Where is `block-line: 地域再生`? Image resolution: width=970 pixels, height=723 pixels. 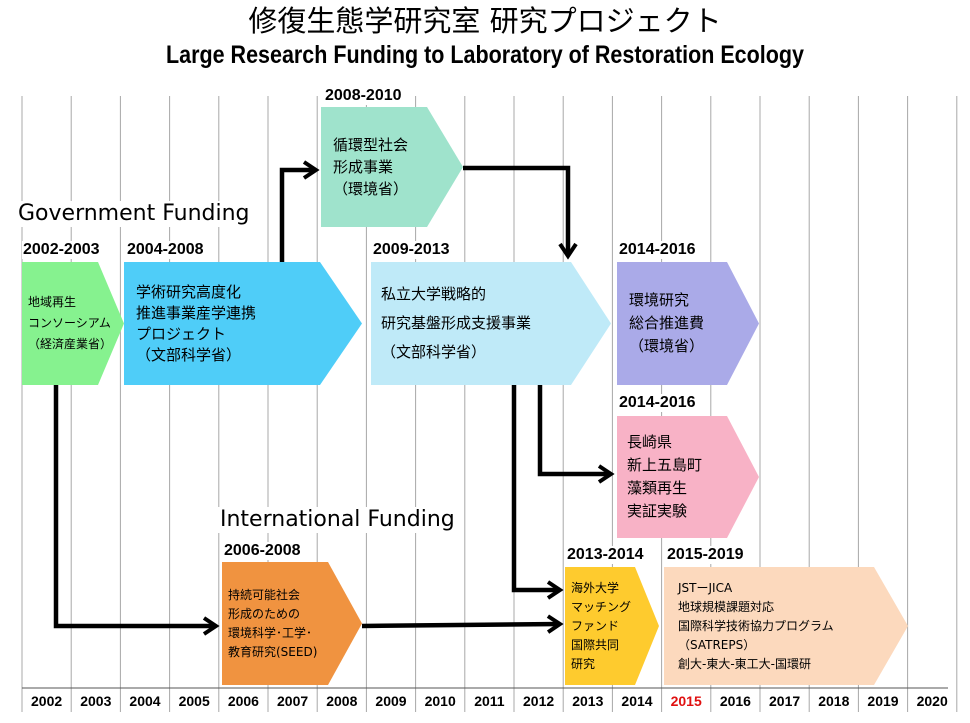
block-line: 地域再生 is located at coordinates (52, 302).